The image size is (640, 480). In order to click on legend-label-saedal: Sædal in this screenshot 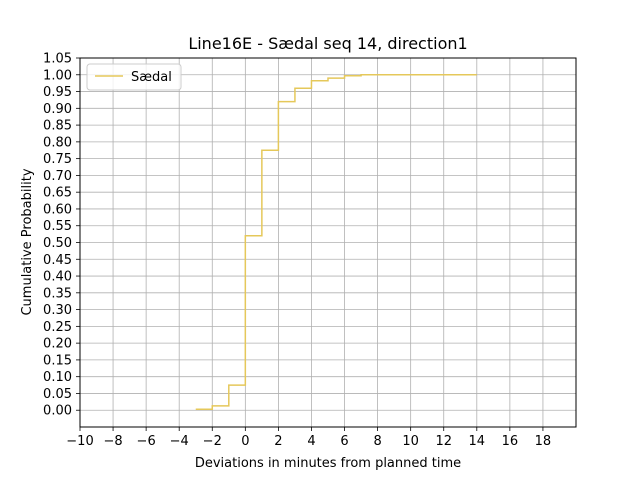, I will do `click(151, 77)`.